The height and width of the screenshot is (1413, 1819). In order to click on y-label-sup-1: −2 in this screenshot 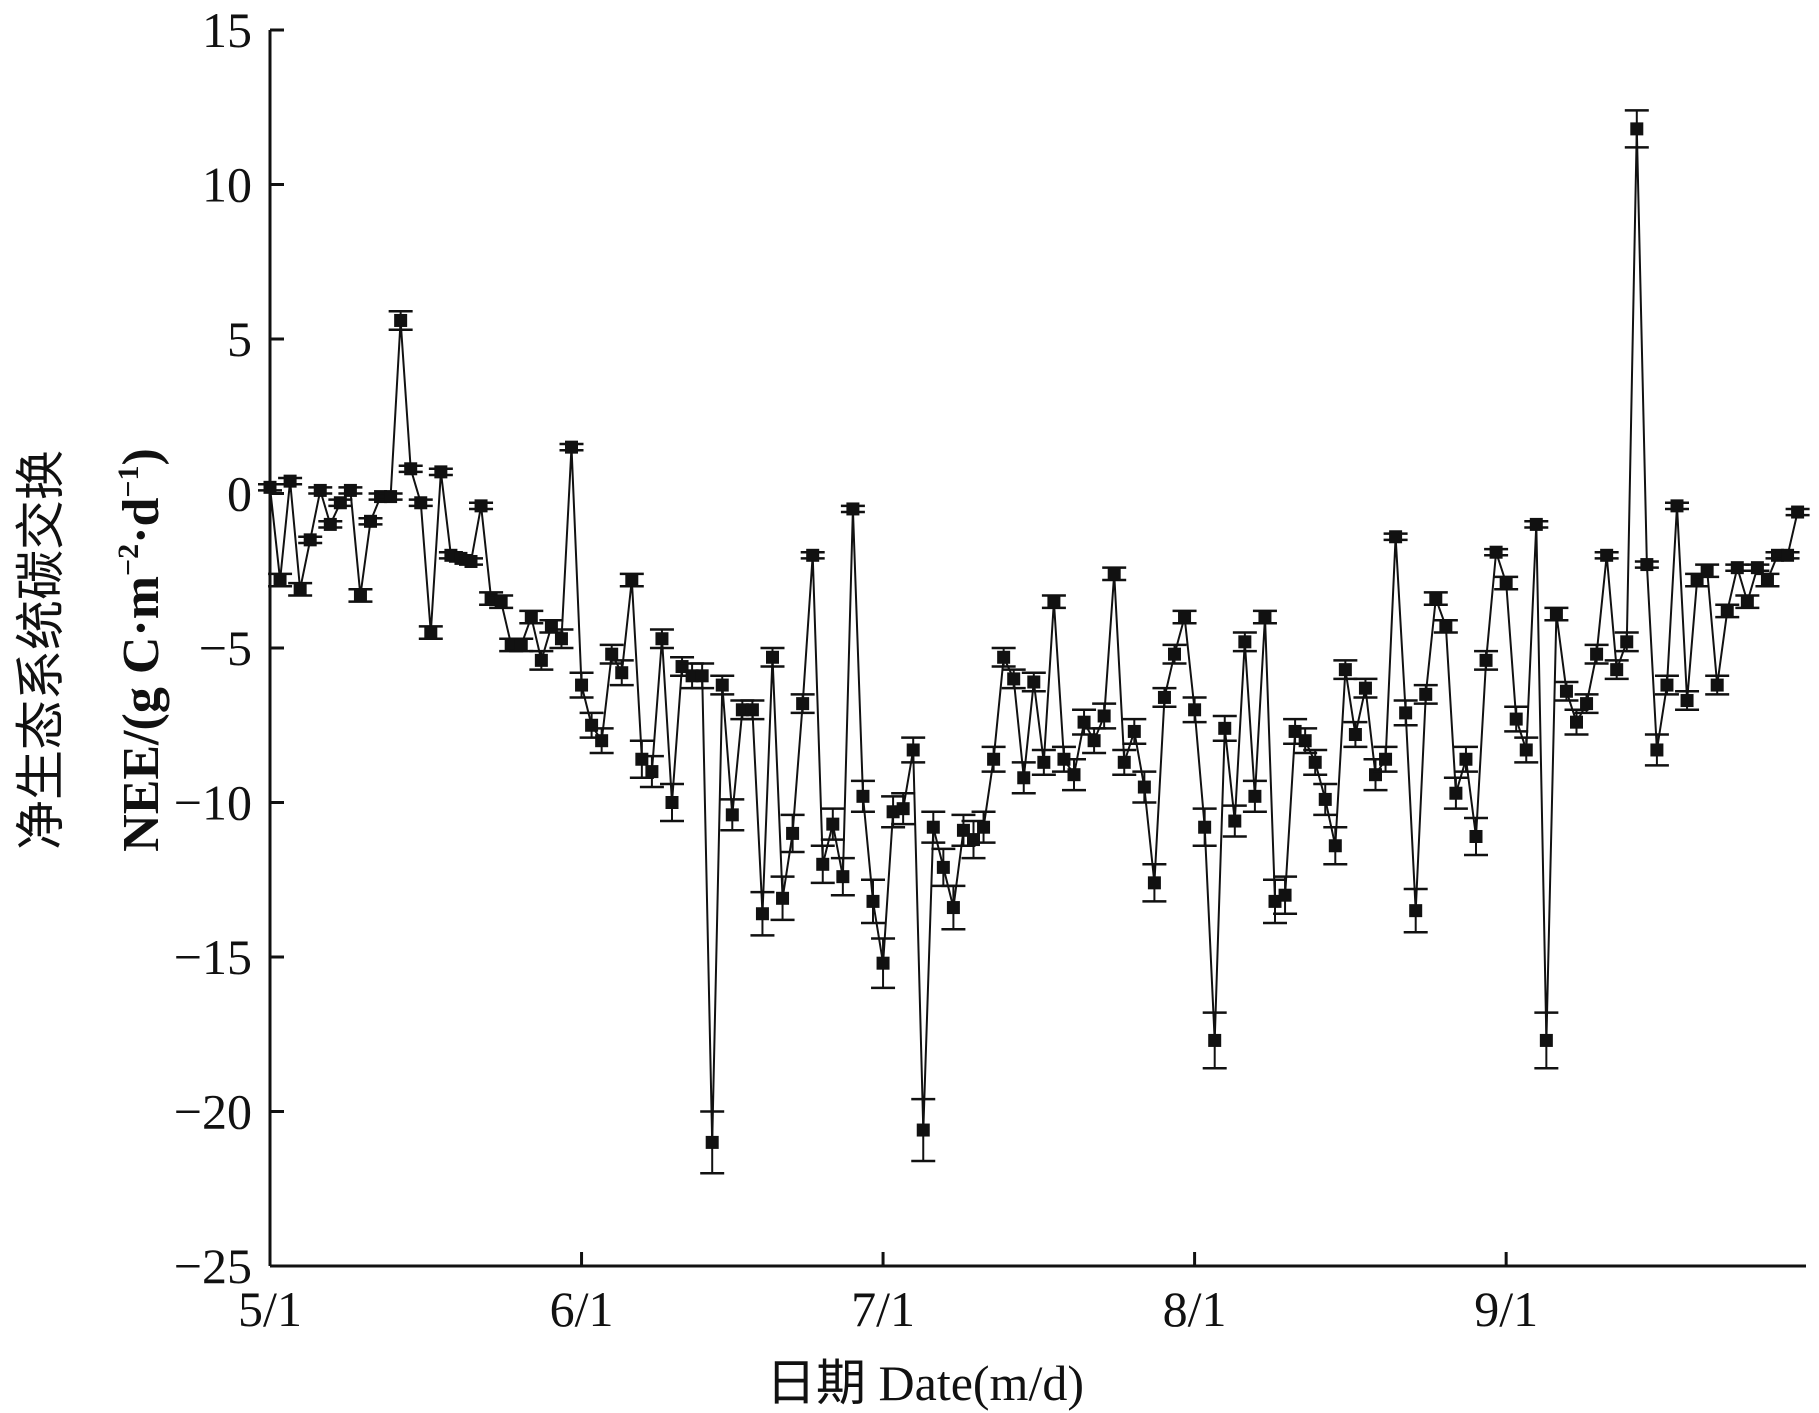, I will do `click(128, 560)`.